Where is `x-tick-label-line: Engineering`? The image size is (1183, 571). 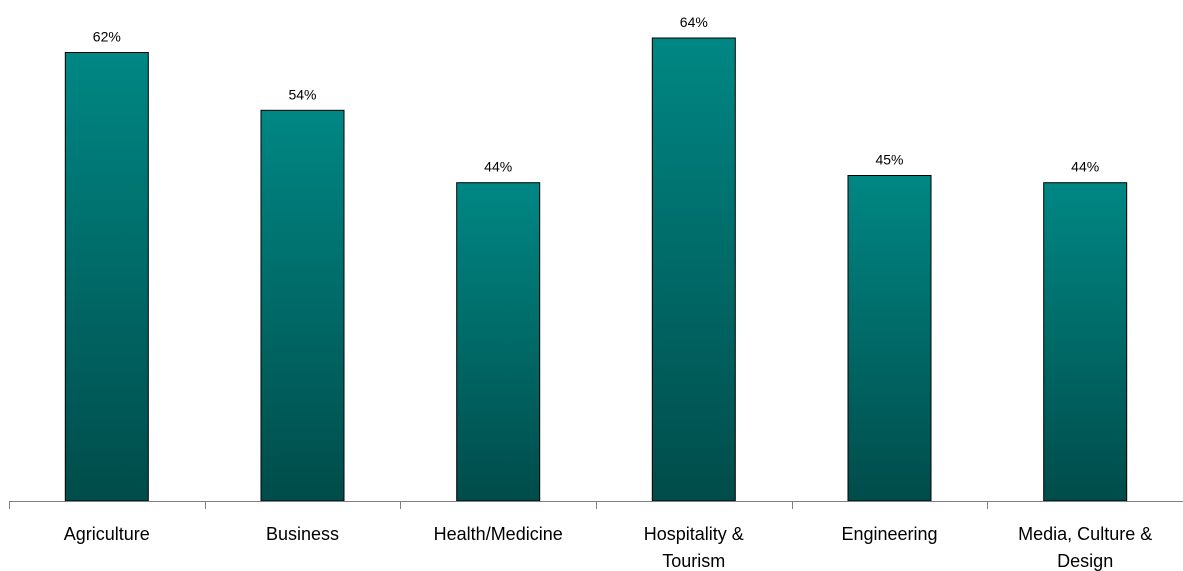
x-tick-label-line: Engineering is located at coordinates (889, 534).